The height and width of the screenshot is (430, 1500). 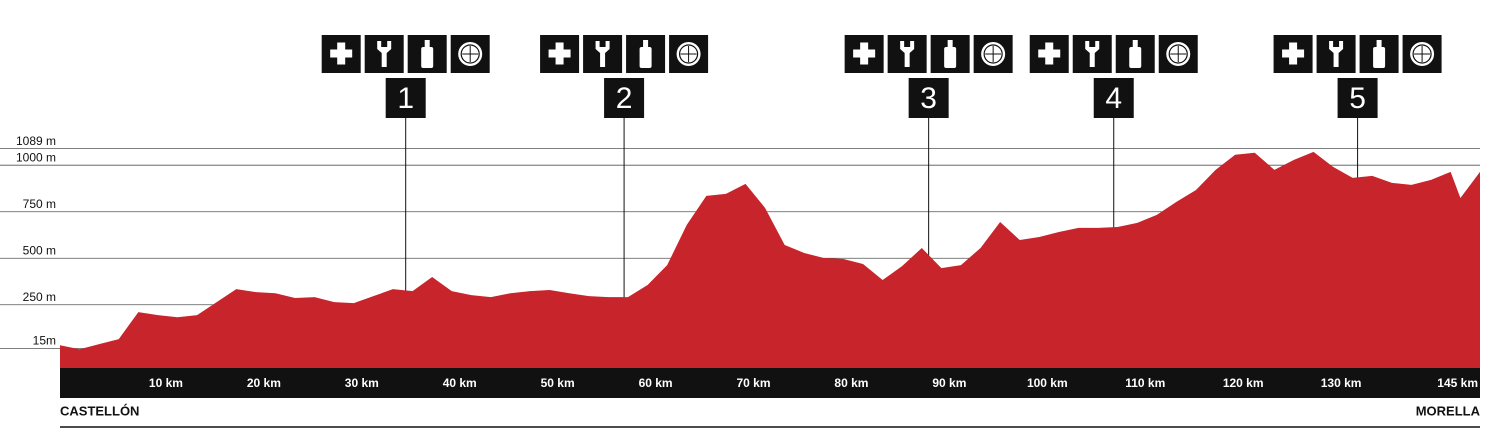 What do you see at coordinates (1457, 383) in the screenshot?
I see `x-tick-label: 145 km` at bounding box center [1457, 383].